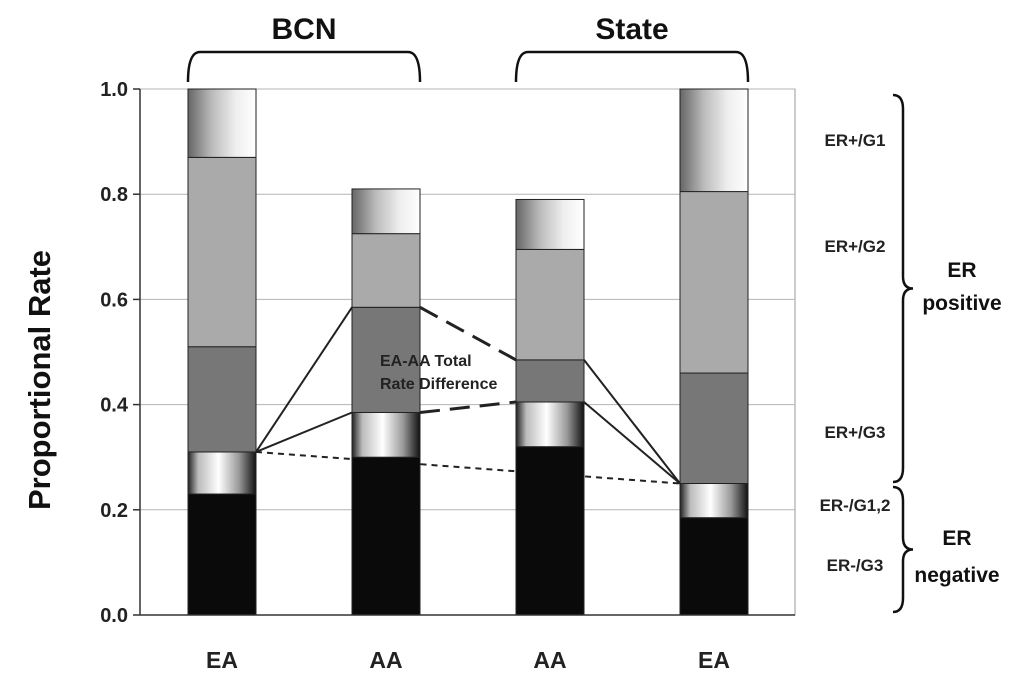 The width and height of the screenshot is (1013, 673). I want to click on brace-label: positive, so click(961, 303).